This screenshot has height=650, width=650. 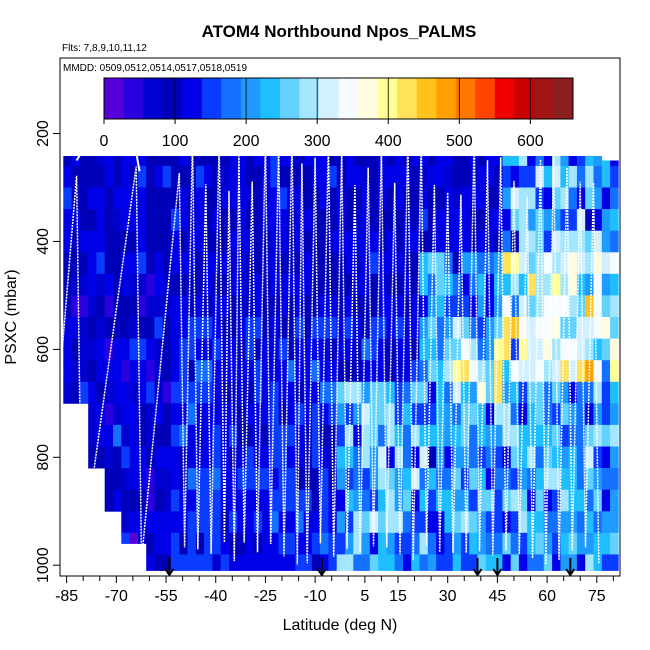 I want to click on y-axis: 200 400 600 800 1000, so click(x=47, y=351).